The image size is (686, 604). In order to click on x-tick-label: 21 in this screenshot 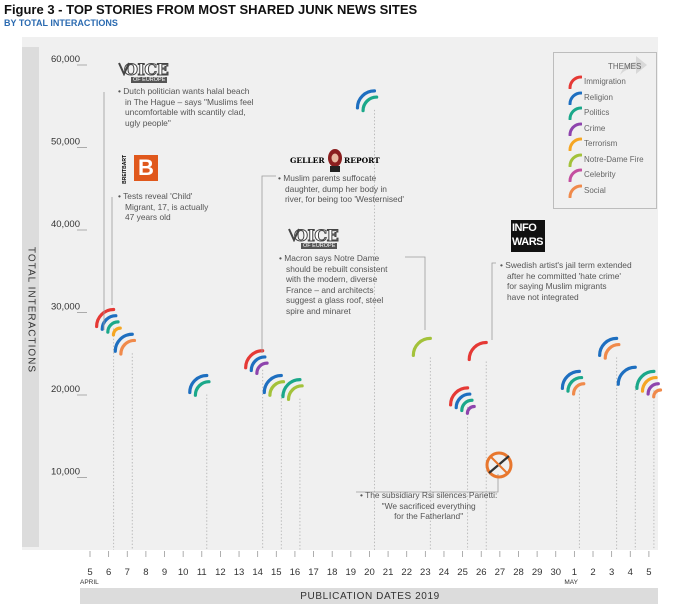, I will do `click(388, 572)`.